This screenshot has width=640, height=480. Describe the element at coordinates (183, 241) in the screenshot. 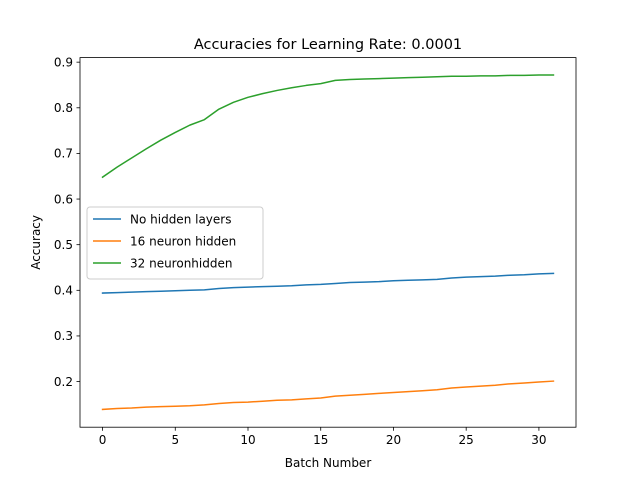

I see `legend-label-1: 16 neuron hidden` at that location.